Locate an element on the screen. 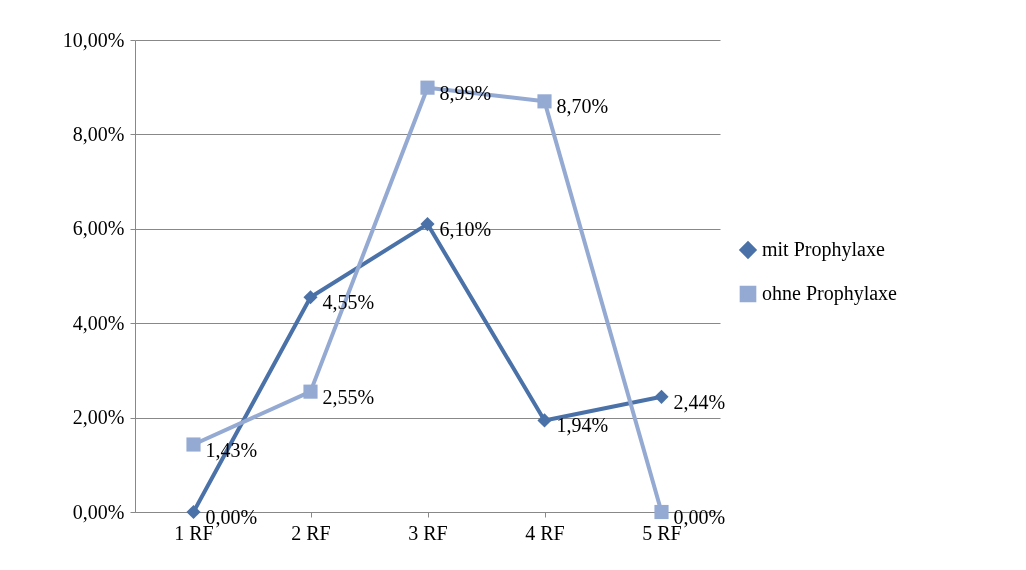 The width and height of the screenshot is (1026, 570). data-label: 6,10% is located at coordinates (465, 229).